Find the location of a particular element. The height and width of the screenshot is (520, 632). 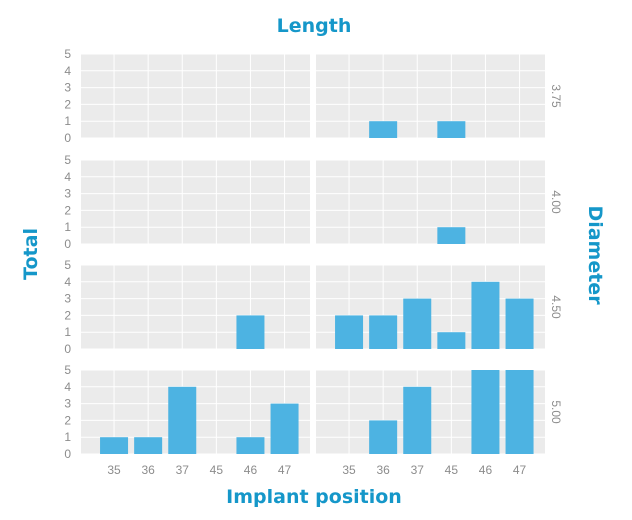

facet-panel-r2-c2 is located at coordinates (430, 202).